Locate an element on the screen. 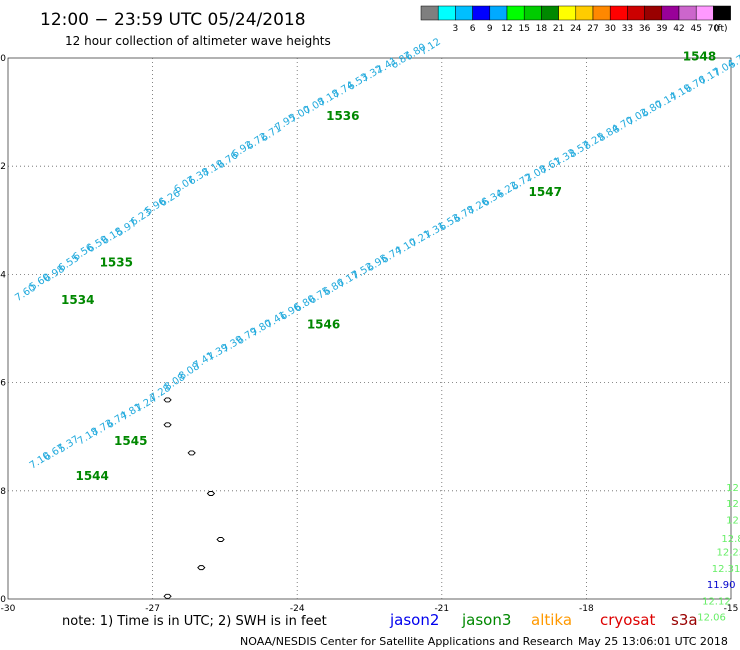 This screenshot has height=650, width=740. legend-label: 70 is located at coordinates (714, 29).